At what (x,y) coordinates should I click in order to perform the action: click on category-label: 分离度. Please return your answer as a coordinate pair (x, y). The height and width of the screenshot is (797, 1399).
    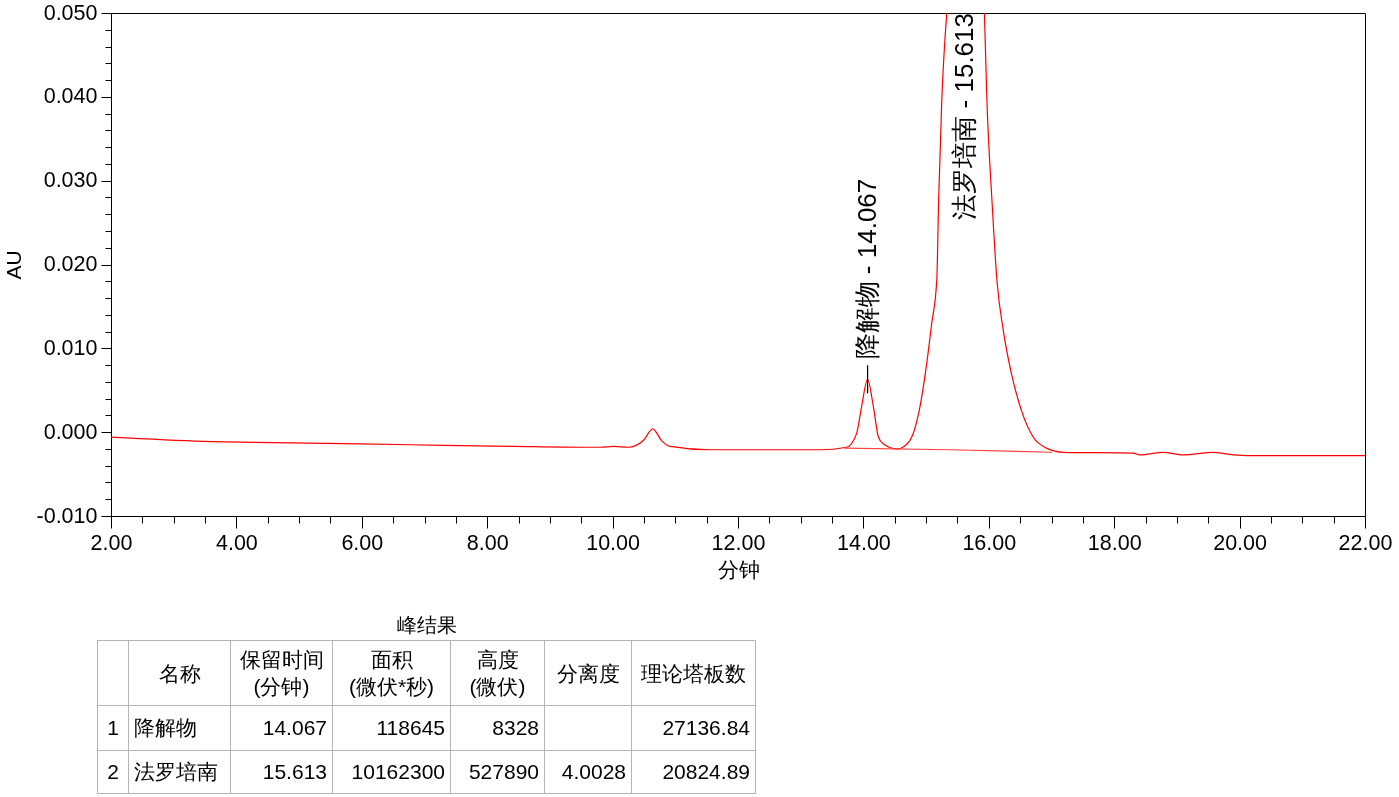
    Looking at the image, I should click on (588, 673).